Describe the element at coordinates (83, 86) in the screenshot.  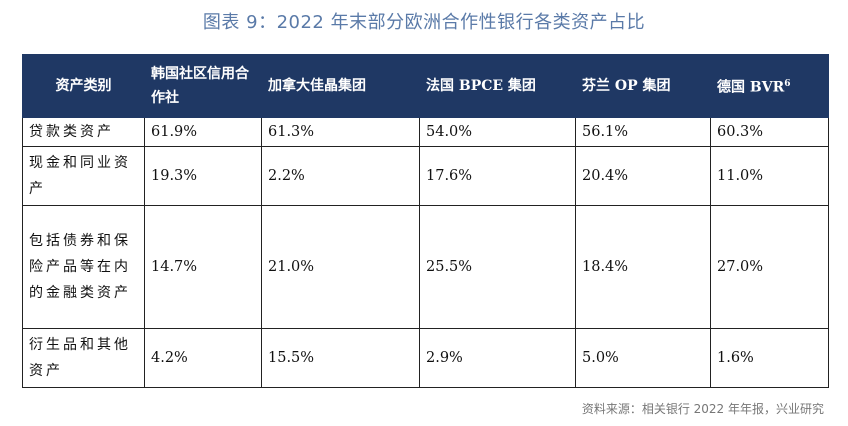
I see `header-asset-category: 资产类别` at that location.